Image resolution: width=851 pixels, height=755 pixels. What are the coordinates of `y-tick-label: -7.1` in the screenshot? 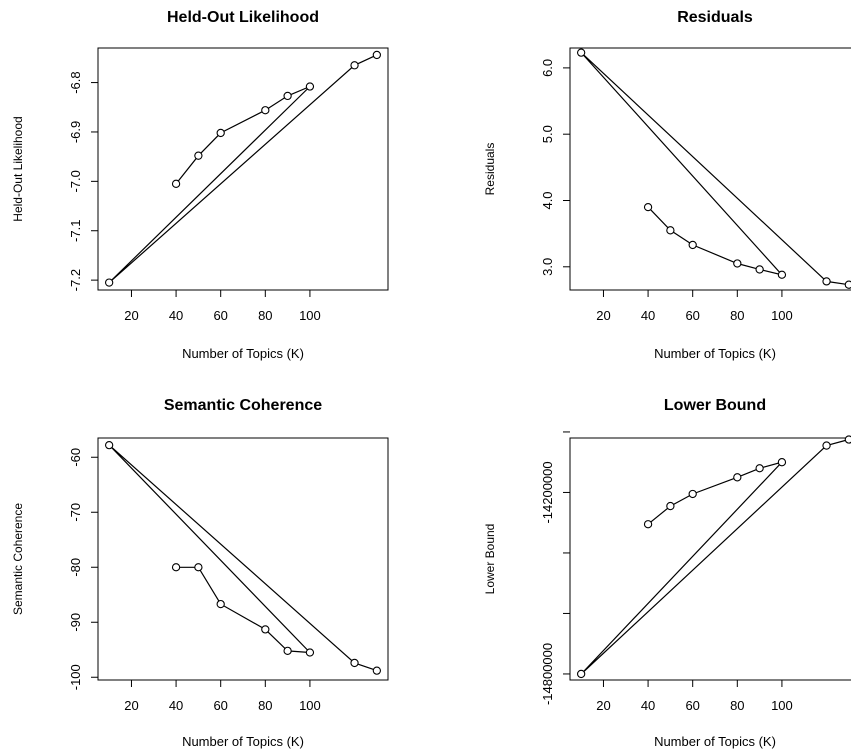 It's located at (75, 231).